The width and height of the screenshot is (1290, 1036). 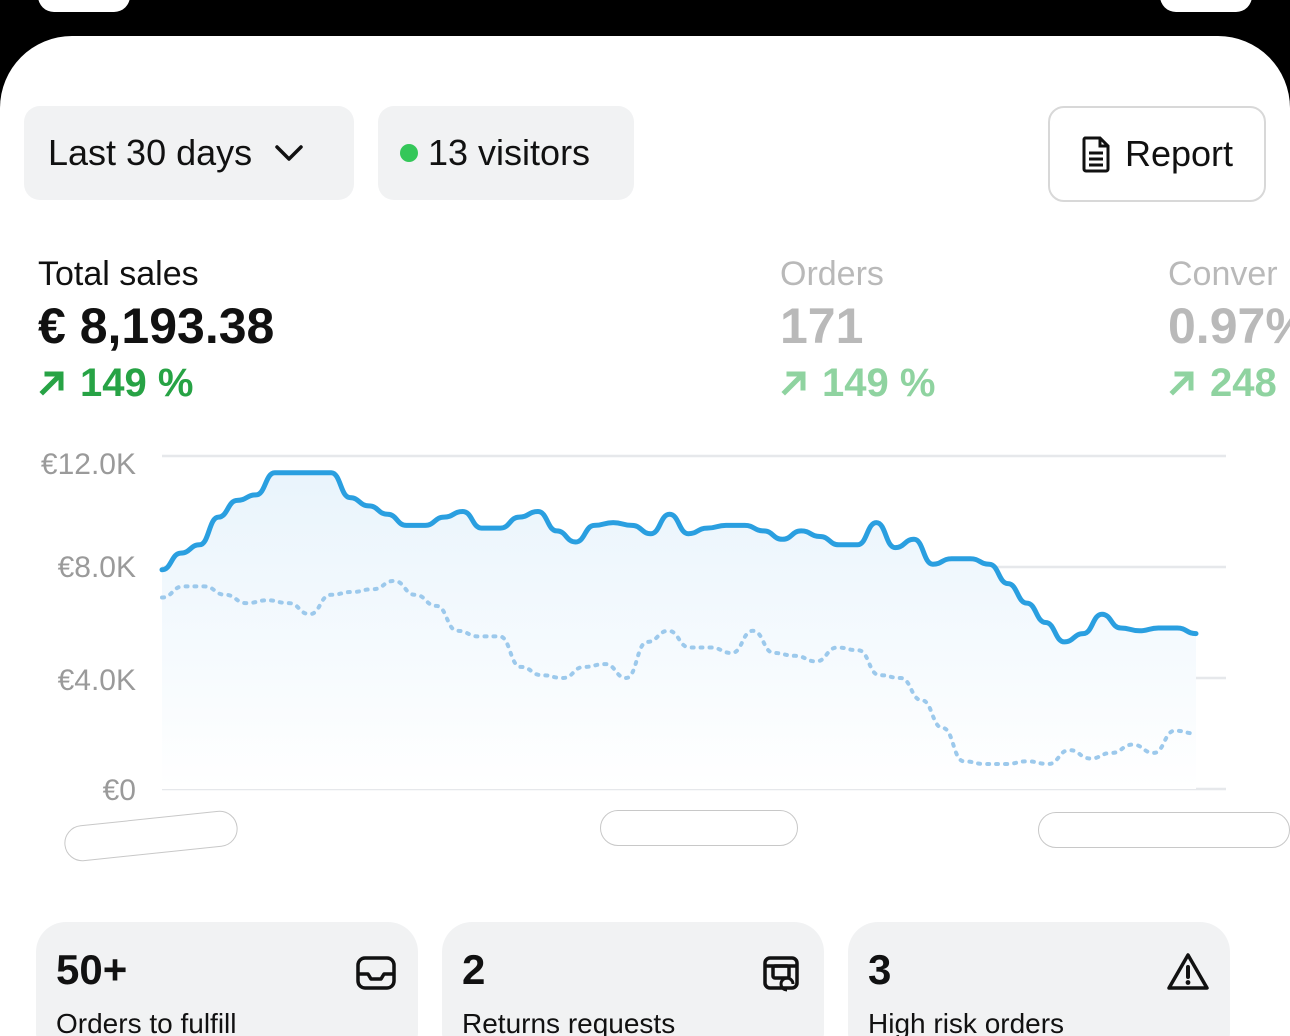 I want to click on previous-period-line, so click(x=679, y=672).